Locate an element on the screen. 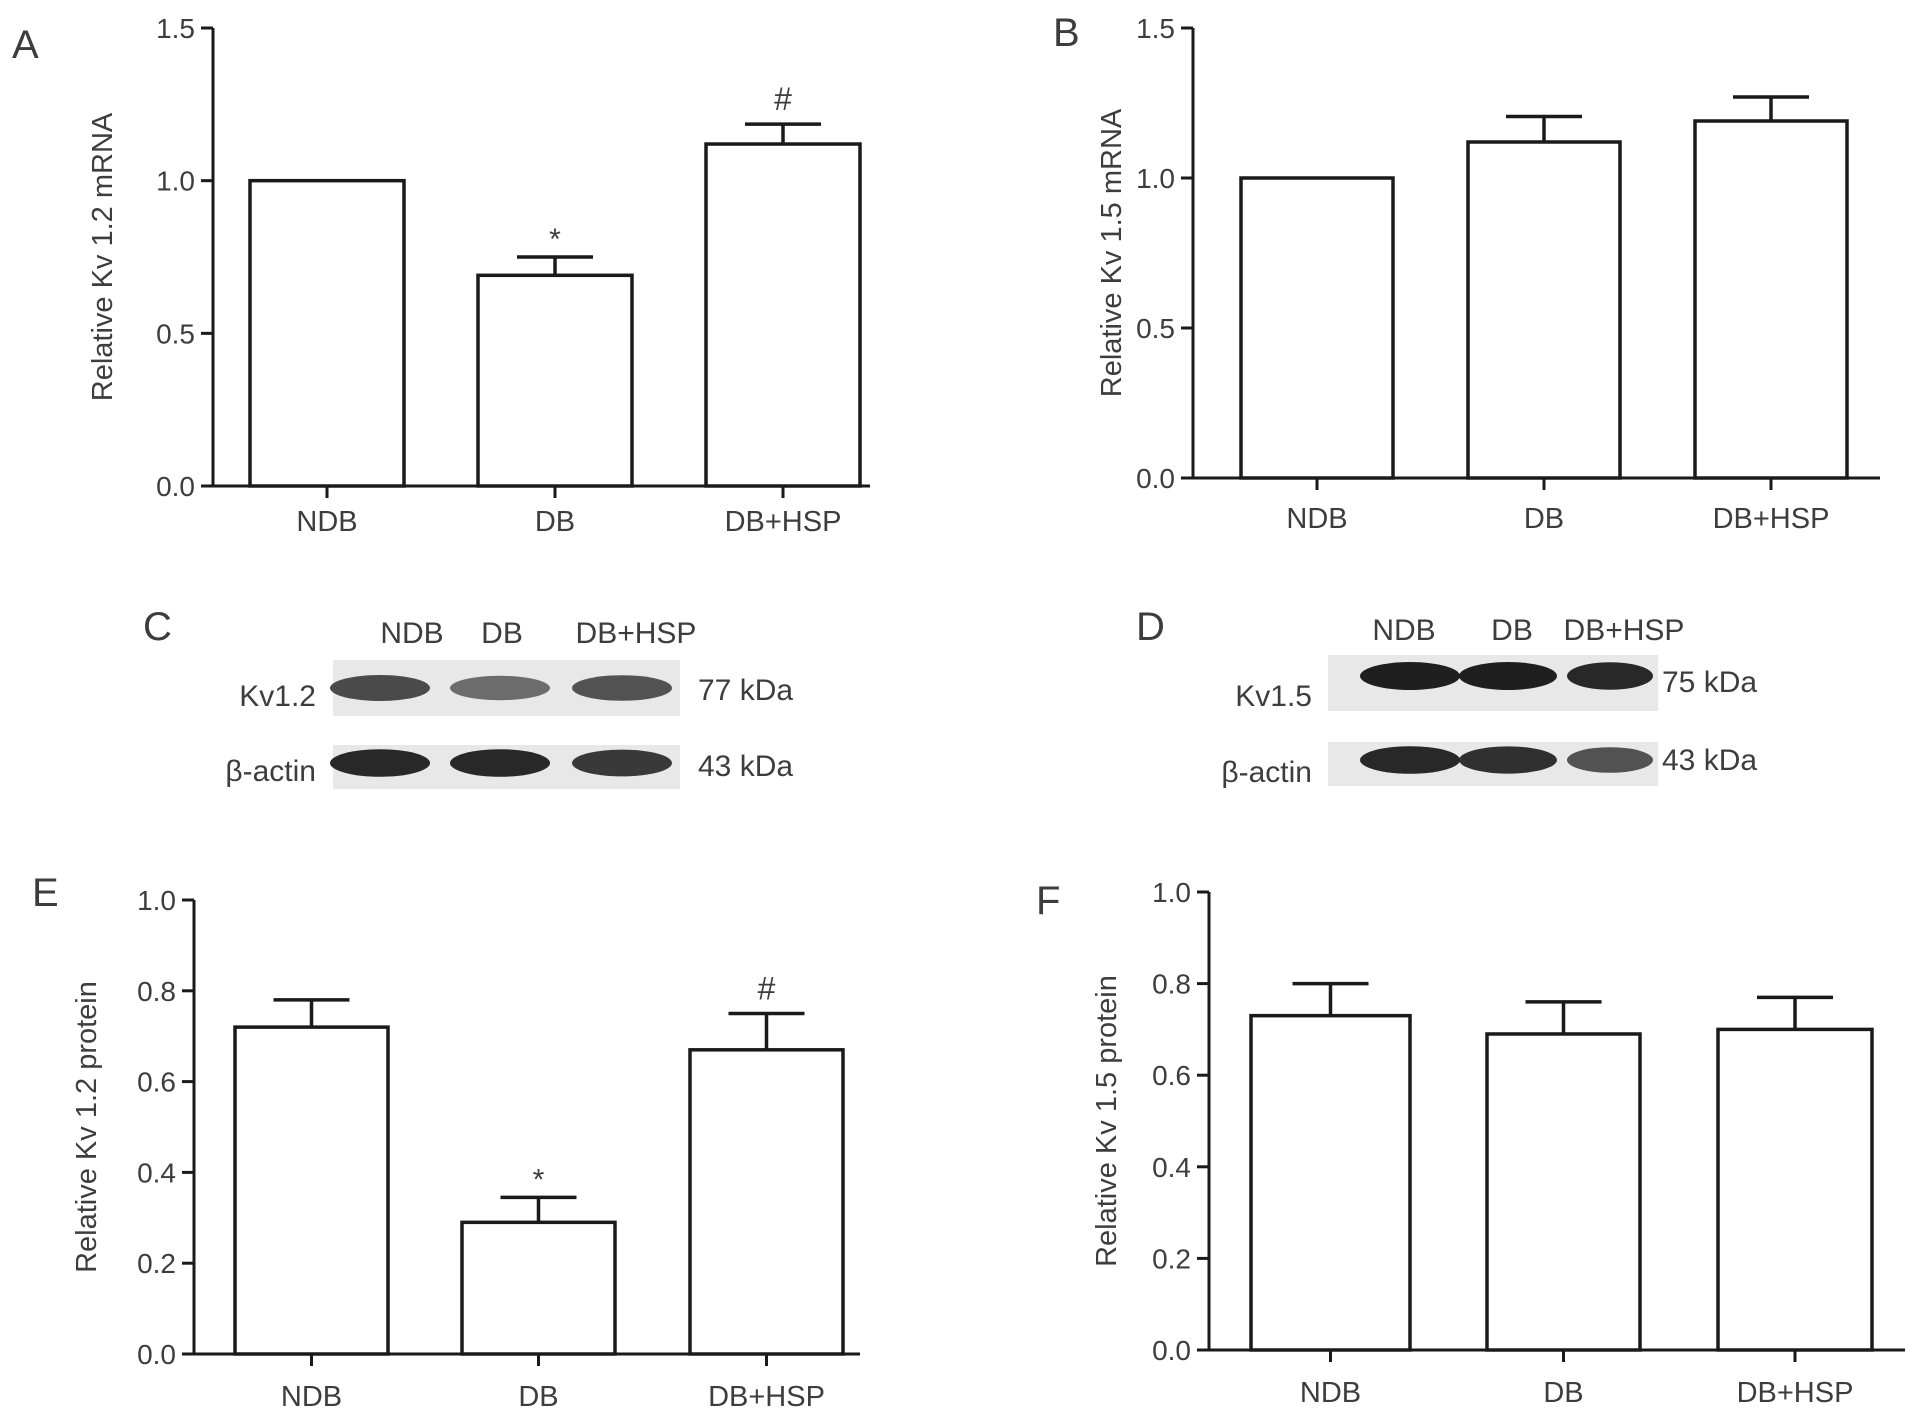  western-blot-panel-c: C NDB DB DB+HSP Kv1.2 77 kDa β-actin 43 kDa is located at coordinates (468, 697).